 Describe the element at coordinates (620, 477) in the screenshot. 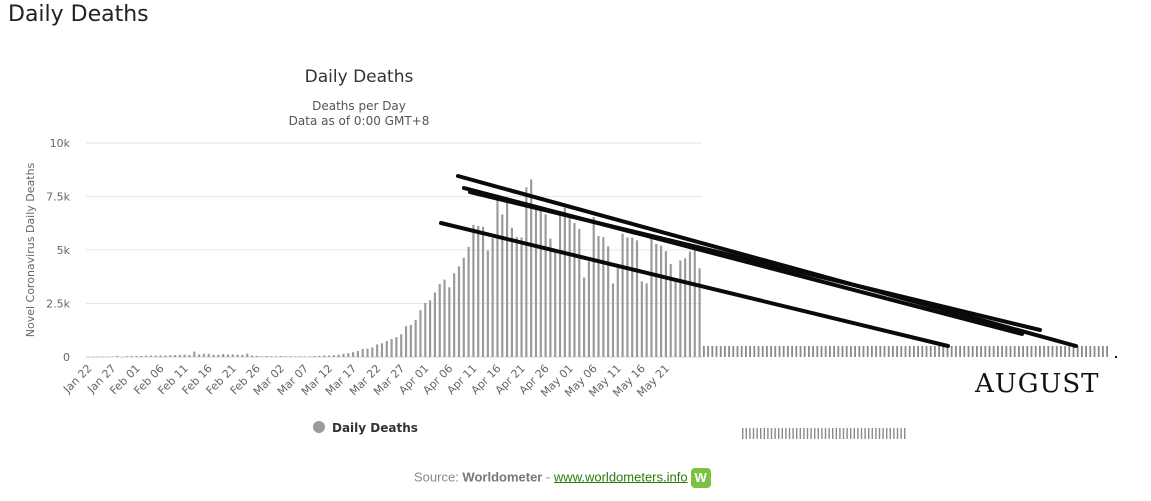

I see `source-link: www.worldometers.info` at that location.